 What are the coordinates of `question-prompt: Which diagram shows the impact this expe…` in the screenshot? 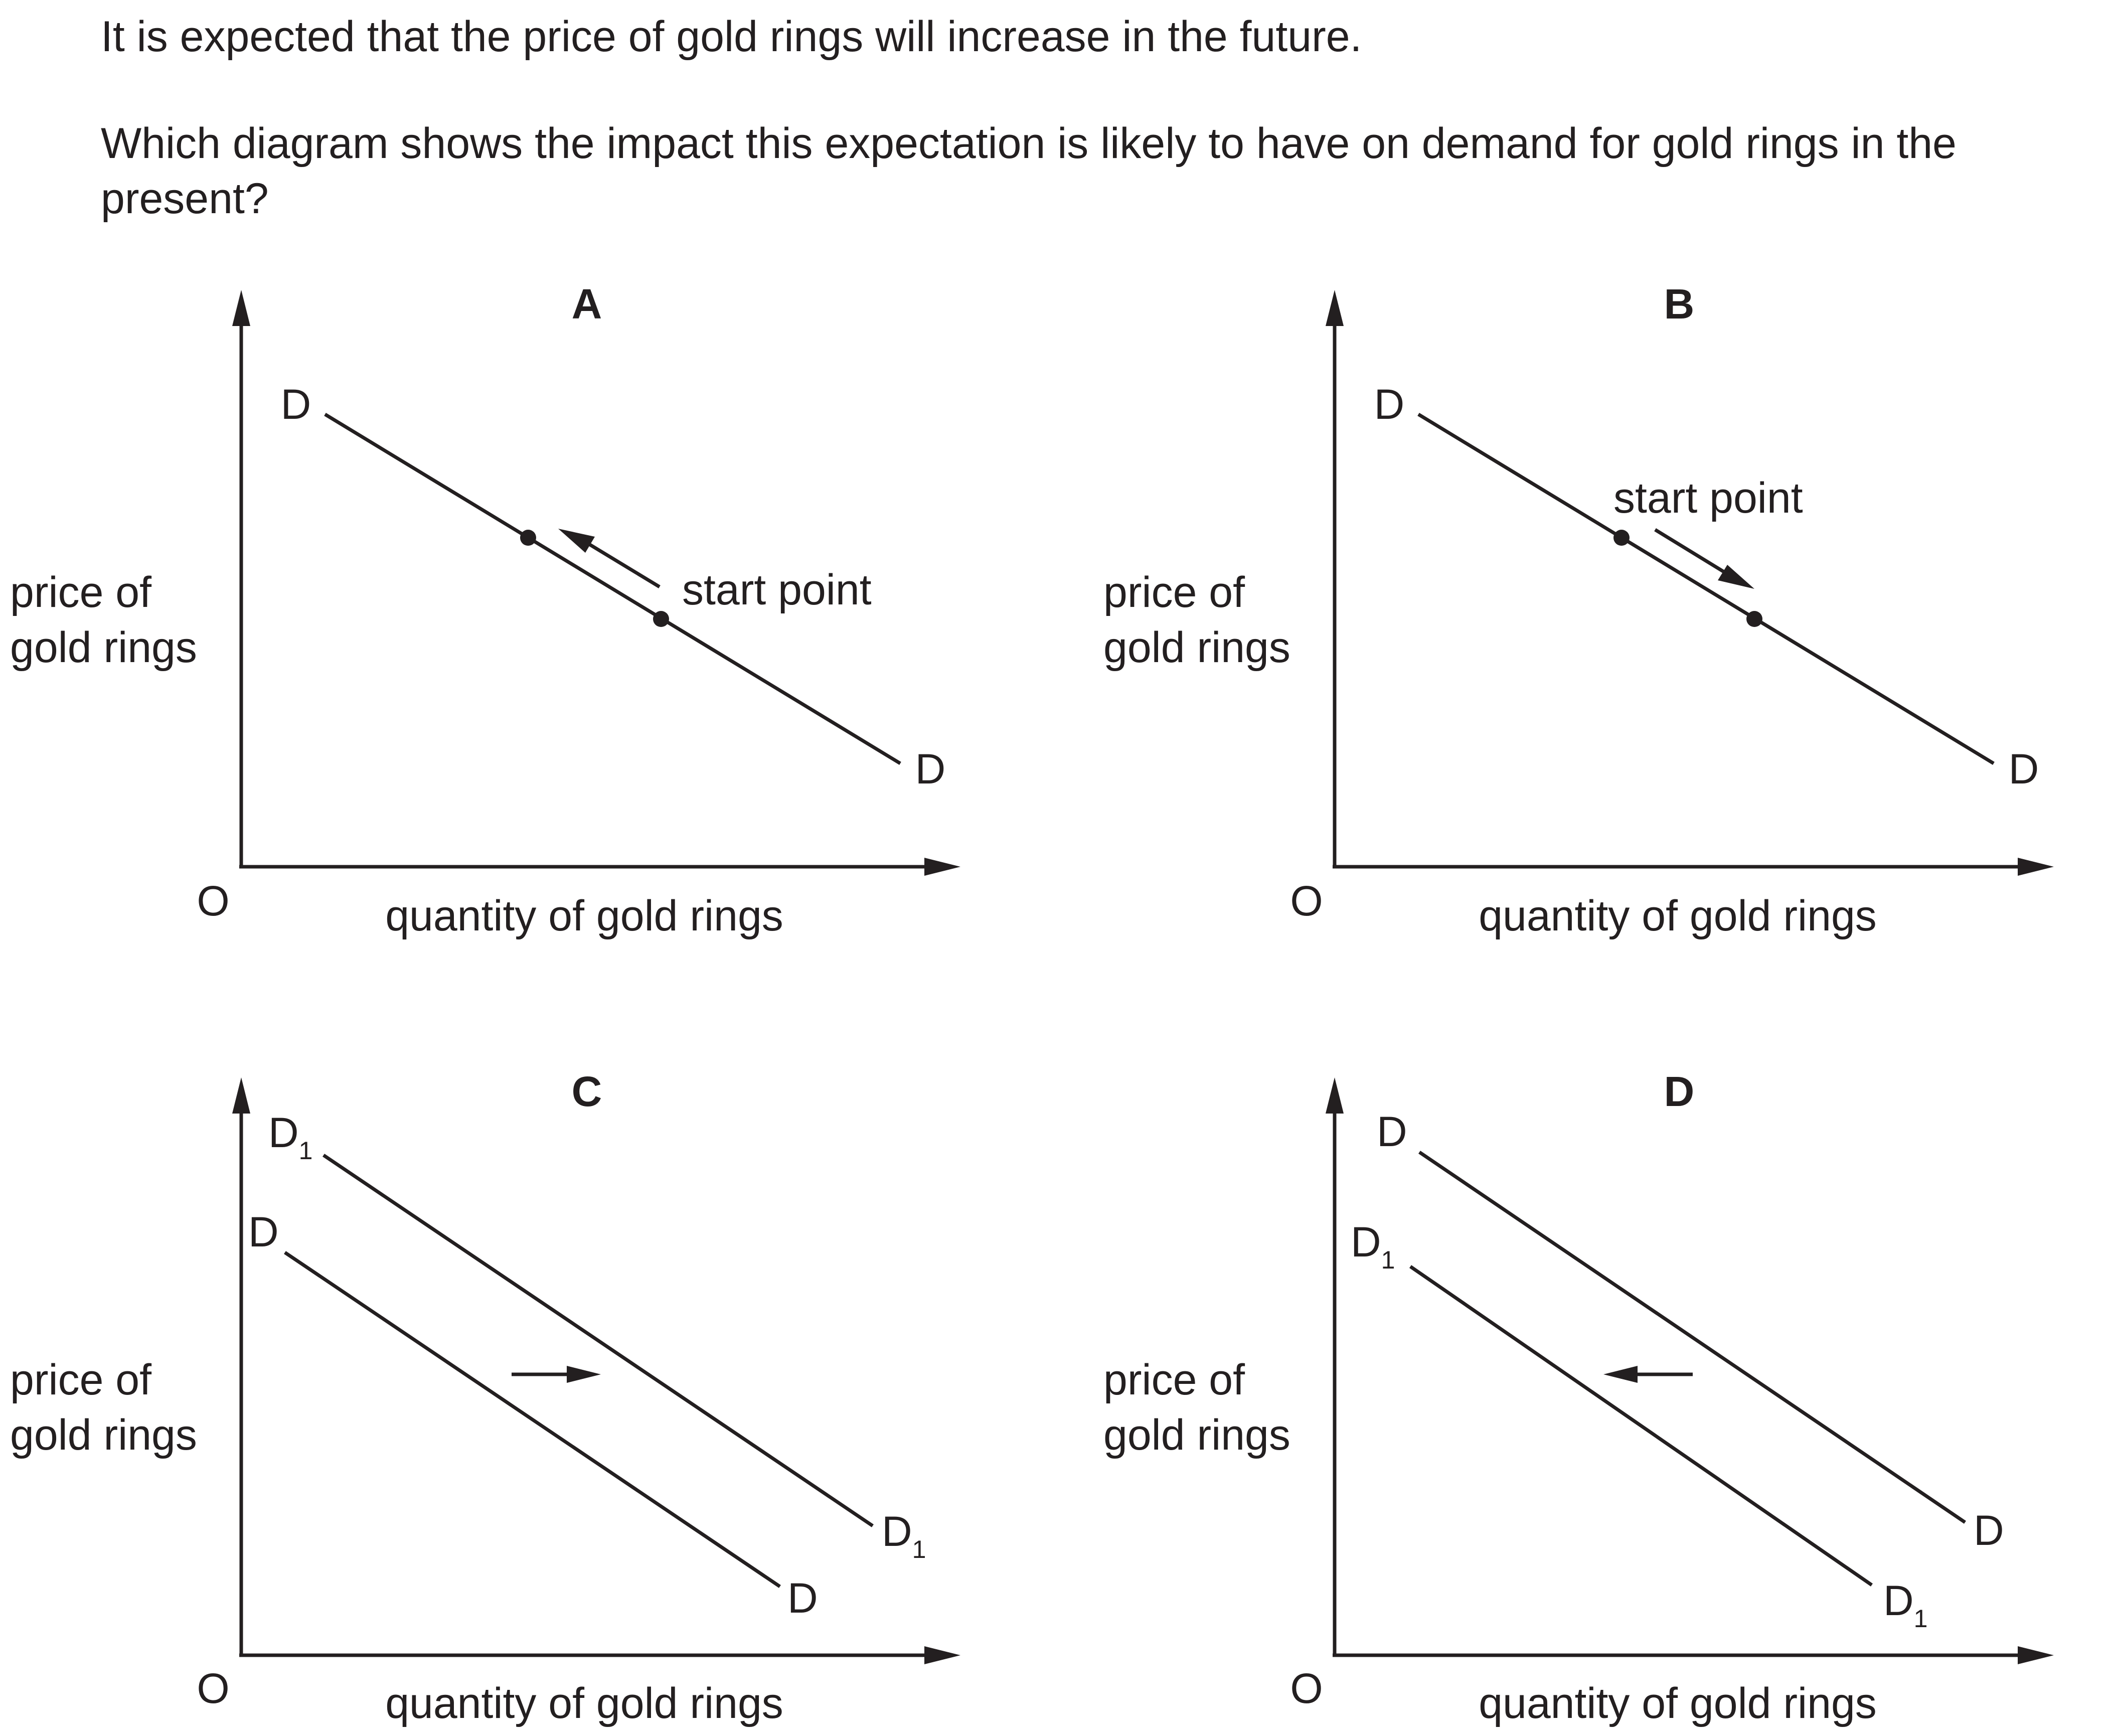 It's located at (1029, 171).